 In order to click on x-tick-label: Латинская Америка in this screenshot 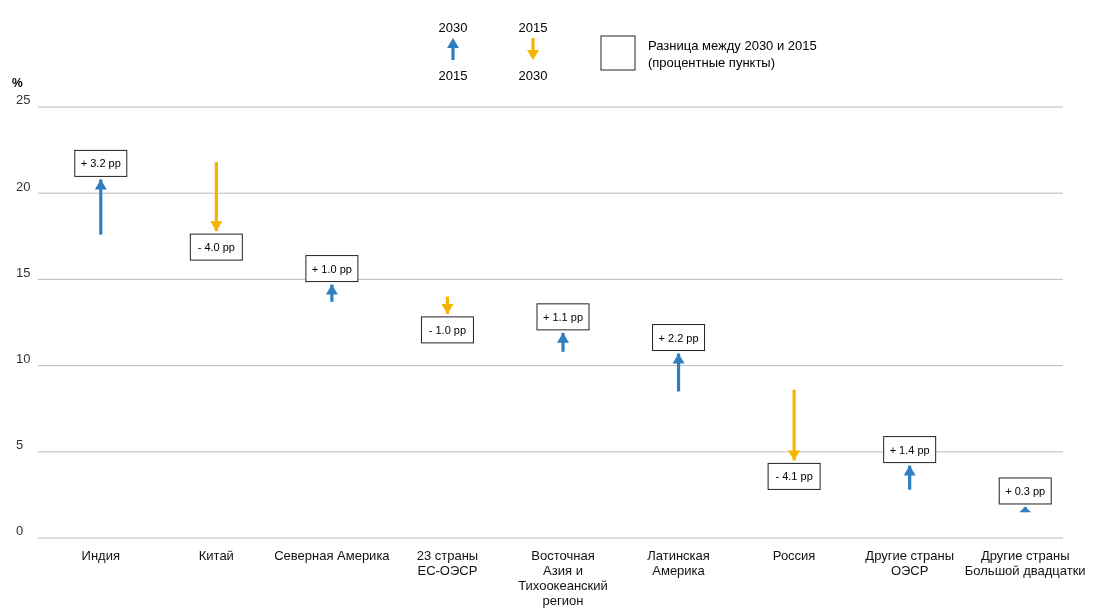, I will do `click(678, 563)`.